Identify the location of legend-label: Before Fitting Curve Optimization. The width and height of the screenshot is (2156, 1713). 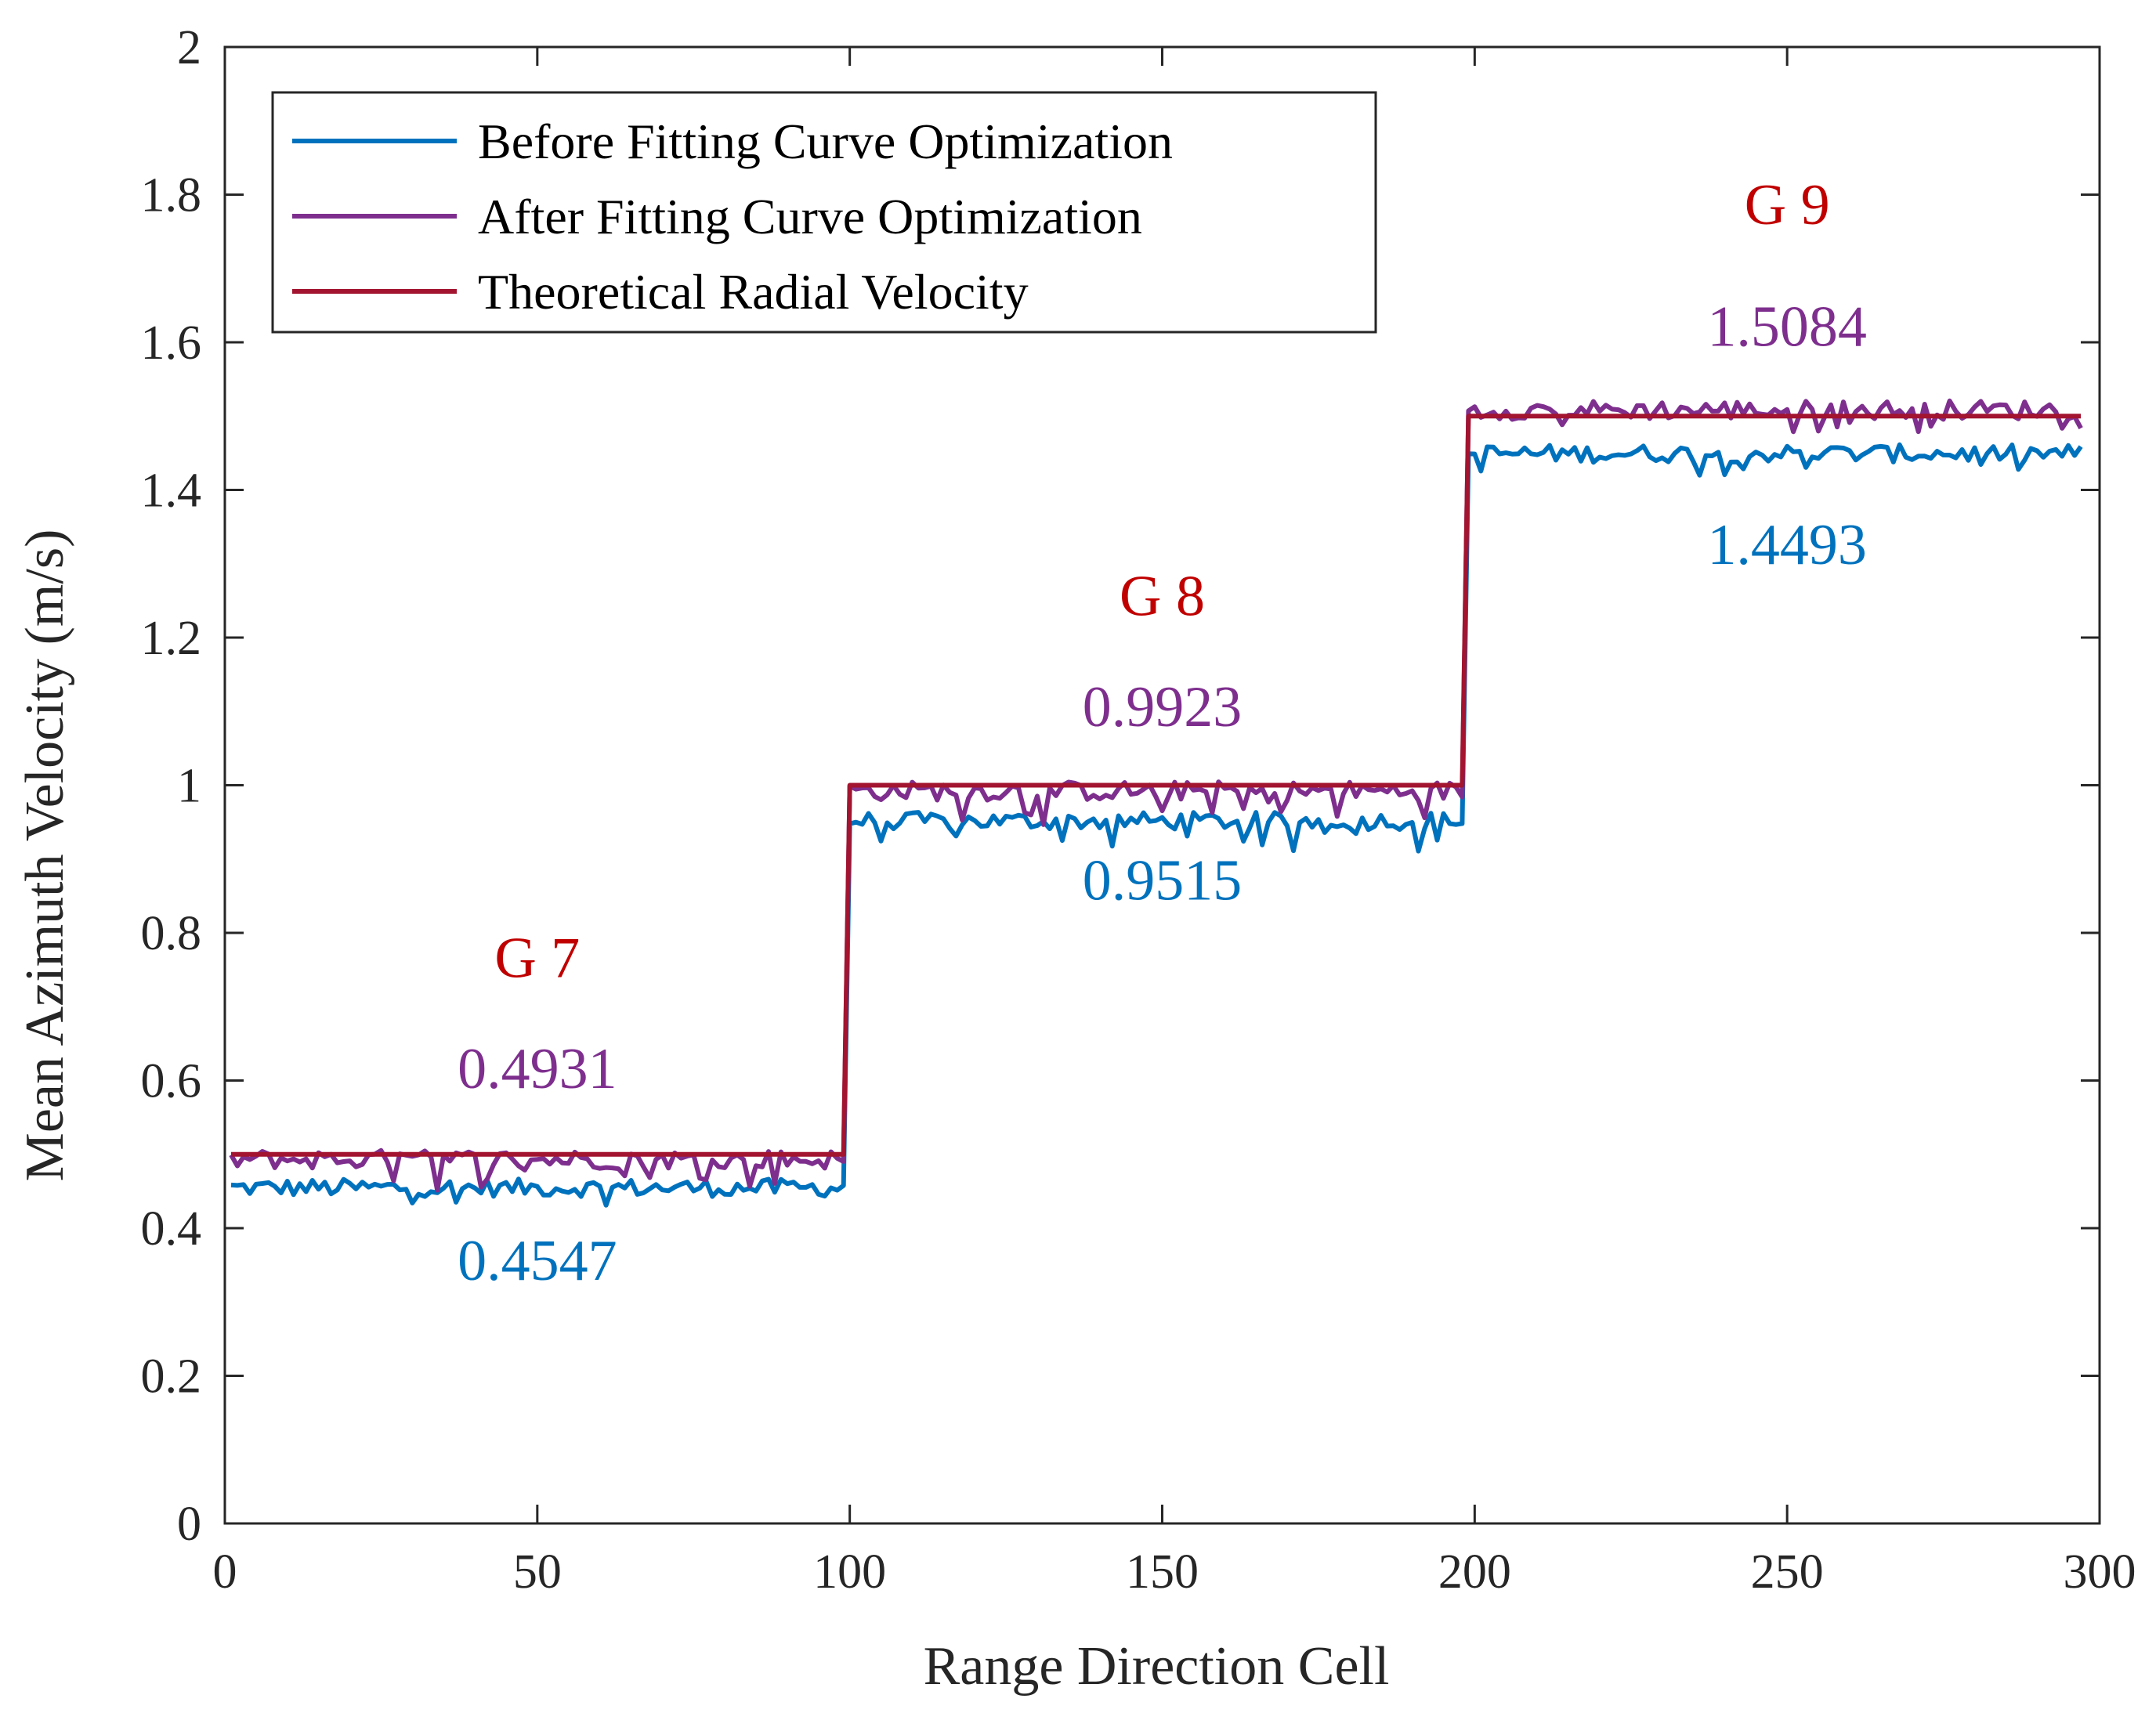
(825, 141).